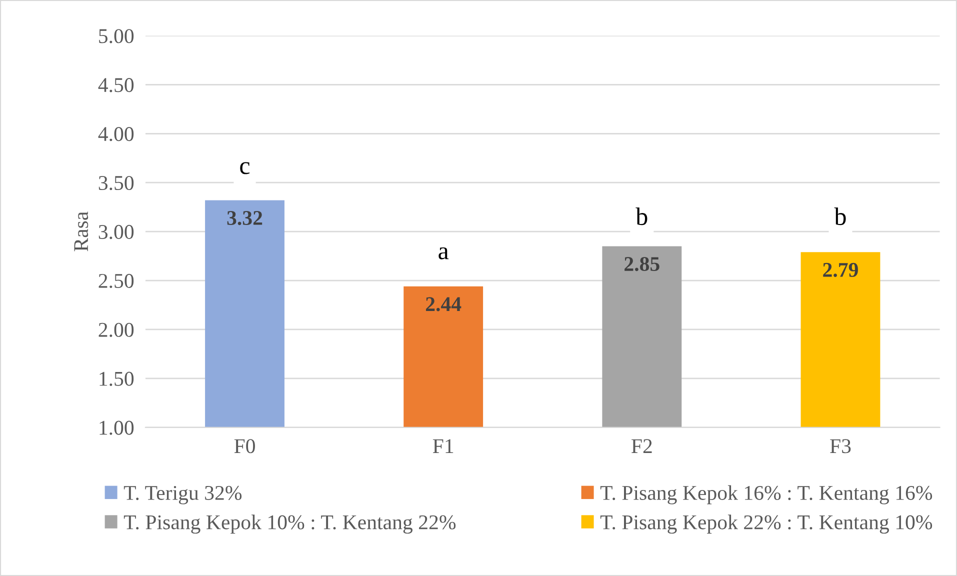  Describe the element at coordinates (290, 524) in the screenshot. I see `legend-label: T. Pisang Kepok 10% : T. Kentang 22%` at that location.